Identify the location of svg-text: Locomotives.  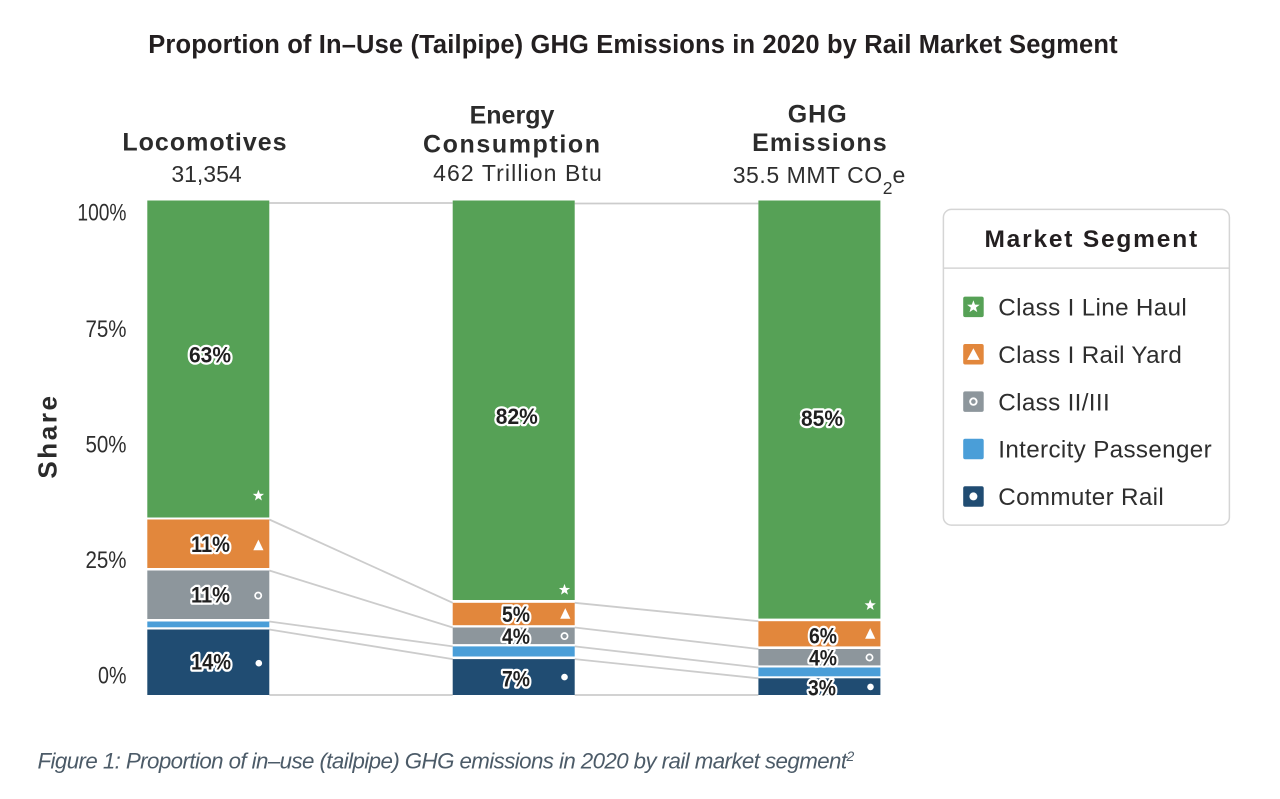
(204, 143).